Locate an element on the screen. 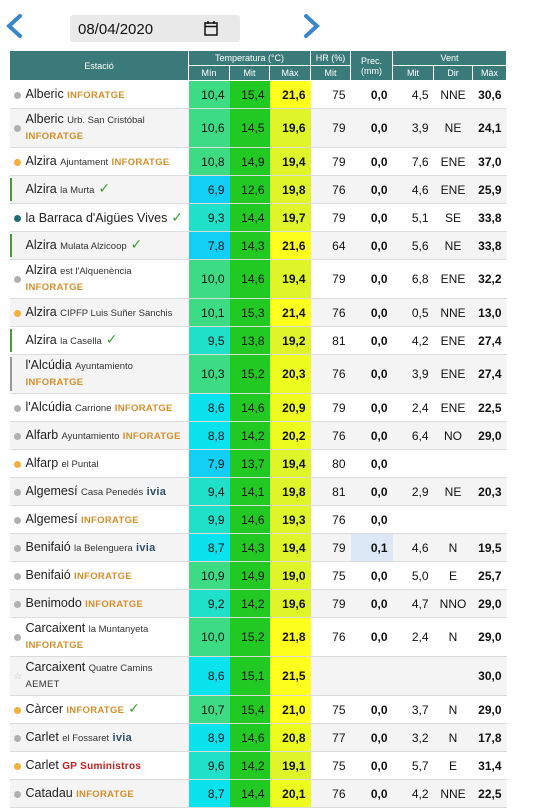  value-cell: 5,6 is located at coordinates (413, 245).